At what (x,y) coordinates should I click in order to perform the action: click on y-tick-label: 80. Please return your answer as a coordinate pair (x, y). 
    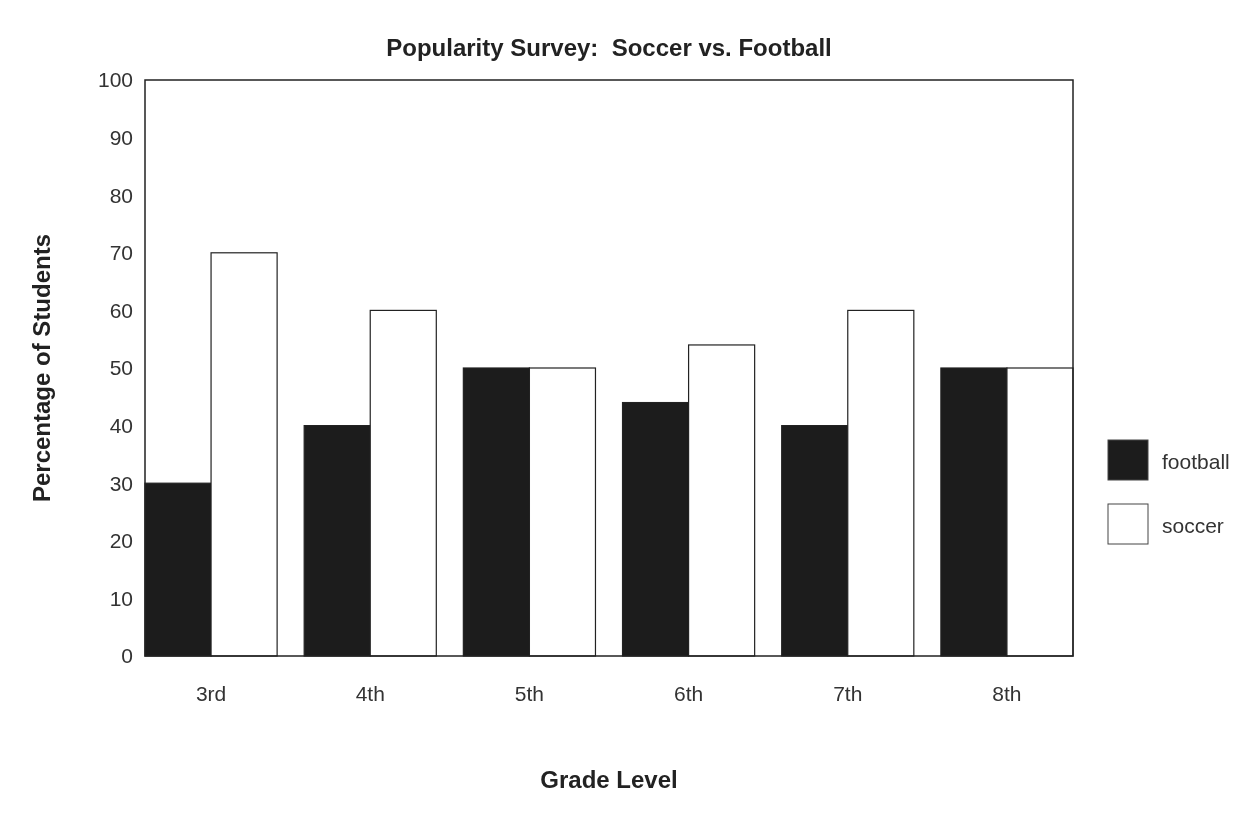
    Looking at the image, I should click on (121, 195).